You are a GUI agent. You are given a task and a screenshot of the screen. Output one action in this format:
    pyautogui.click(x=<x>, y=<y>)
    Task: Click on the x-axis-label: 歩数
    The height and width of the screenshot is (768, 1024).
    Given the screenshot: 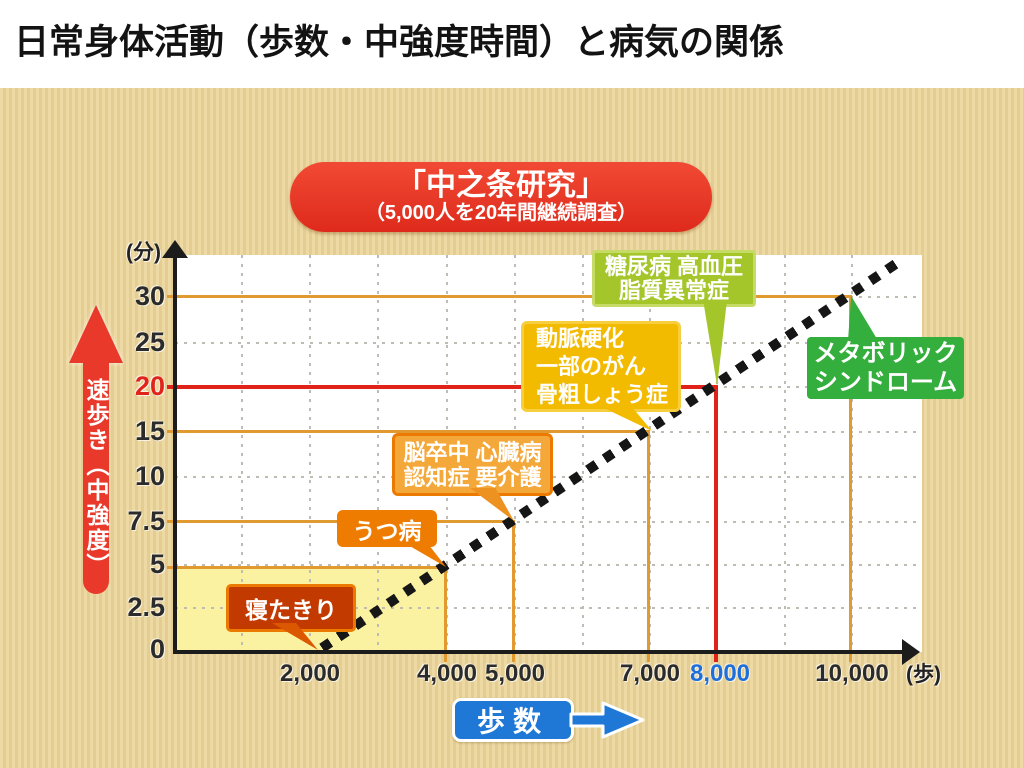 What is the action you would take?
    pyautogui.click(x=512, y=721)
    